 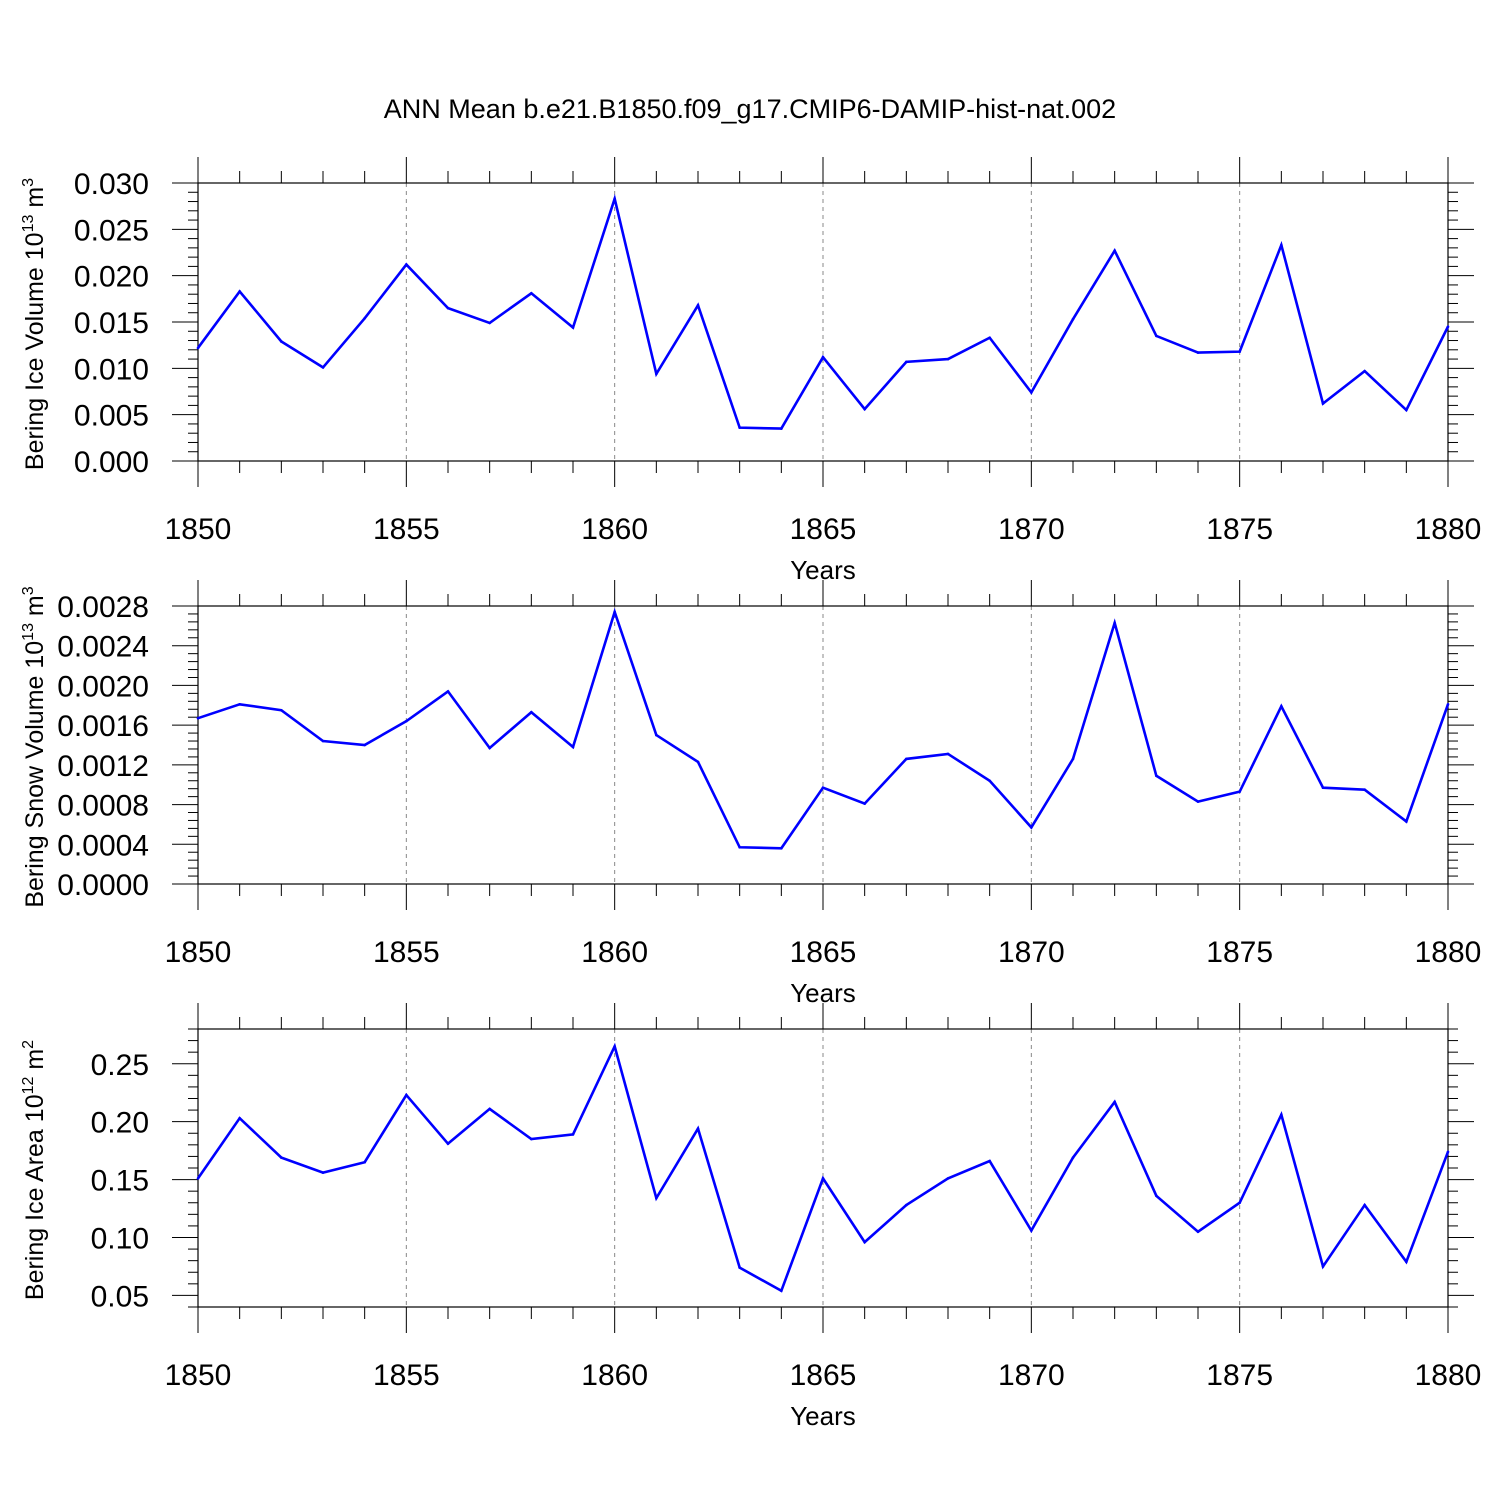 What do you see at coordinates (111, 230) in the screenshot?
I see `y-tick-label: 0.025` at bounding box center [111, 230].